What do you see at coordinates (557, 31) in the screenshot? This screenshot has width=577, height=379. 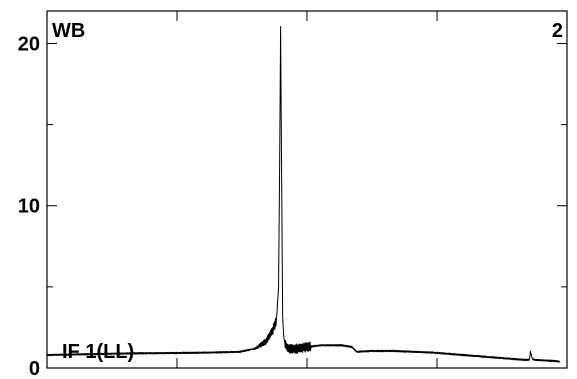 I see `corner-label-top-right: 2` at bounding box center [557, 31].